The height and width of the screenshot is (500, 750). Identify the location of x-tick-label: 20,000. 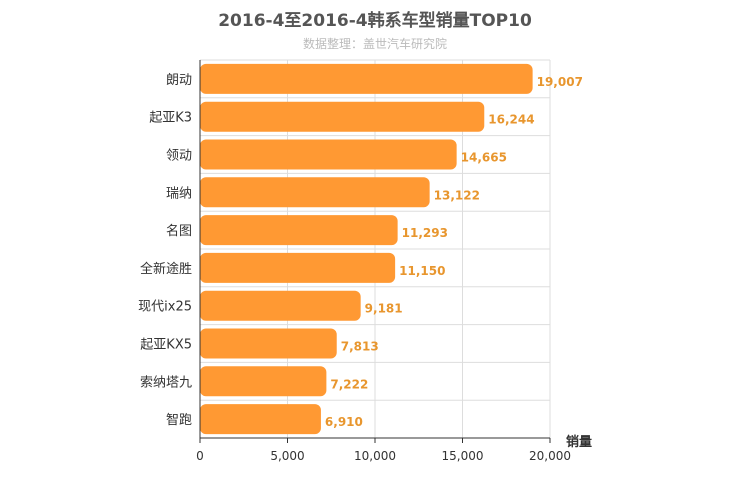
(550, 456).